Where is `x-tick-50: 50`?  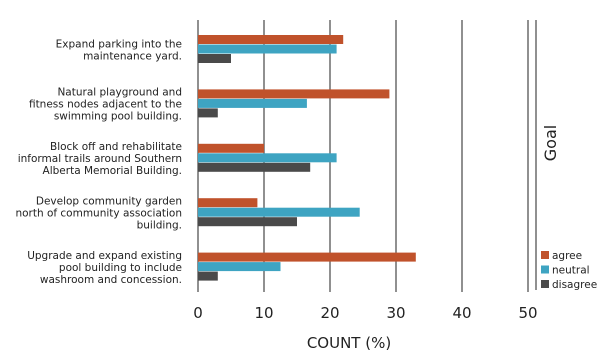
x-tick-50: 50 is located at coordinates (527, 313).